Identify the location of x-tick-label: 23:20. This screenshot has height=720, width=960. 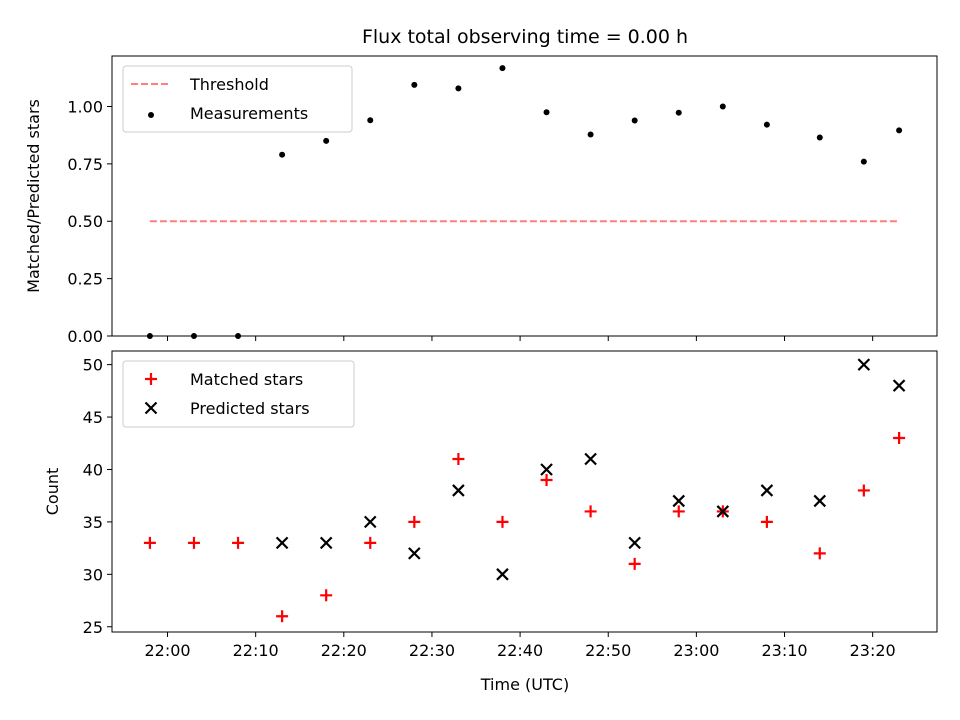
(873, 650).